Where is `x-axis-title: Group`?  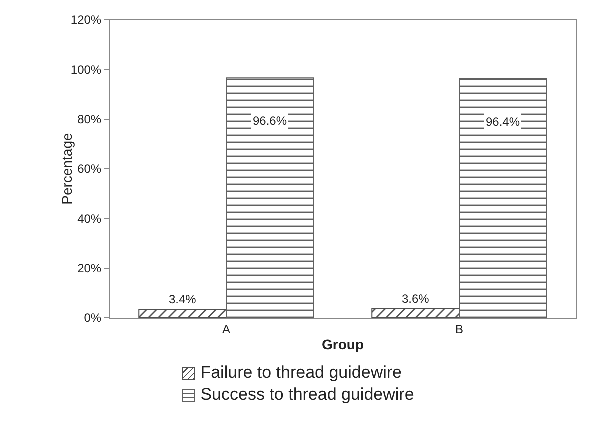
x-axis-title: Group is located at coordinates (343, 344).